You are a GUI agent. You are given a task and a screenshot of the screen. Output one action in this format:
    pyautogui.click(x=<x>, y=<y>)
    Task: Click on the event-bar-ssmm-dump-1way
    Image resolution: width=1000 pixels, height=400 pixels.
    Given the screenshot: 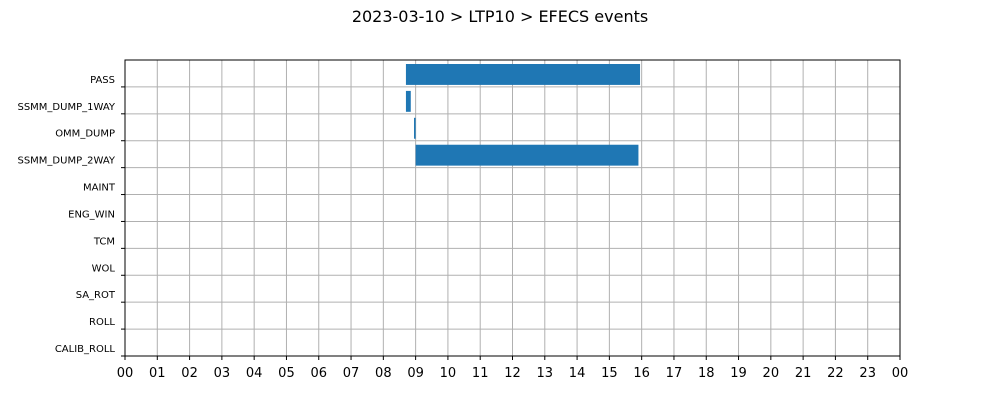 What is the action you would take?
    pyautogui.click(x=408, y=101)
    